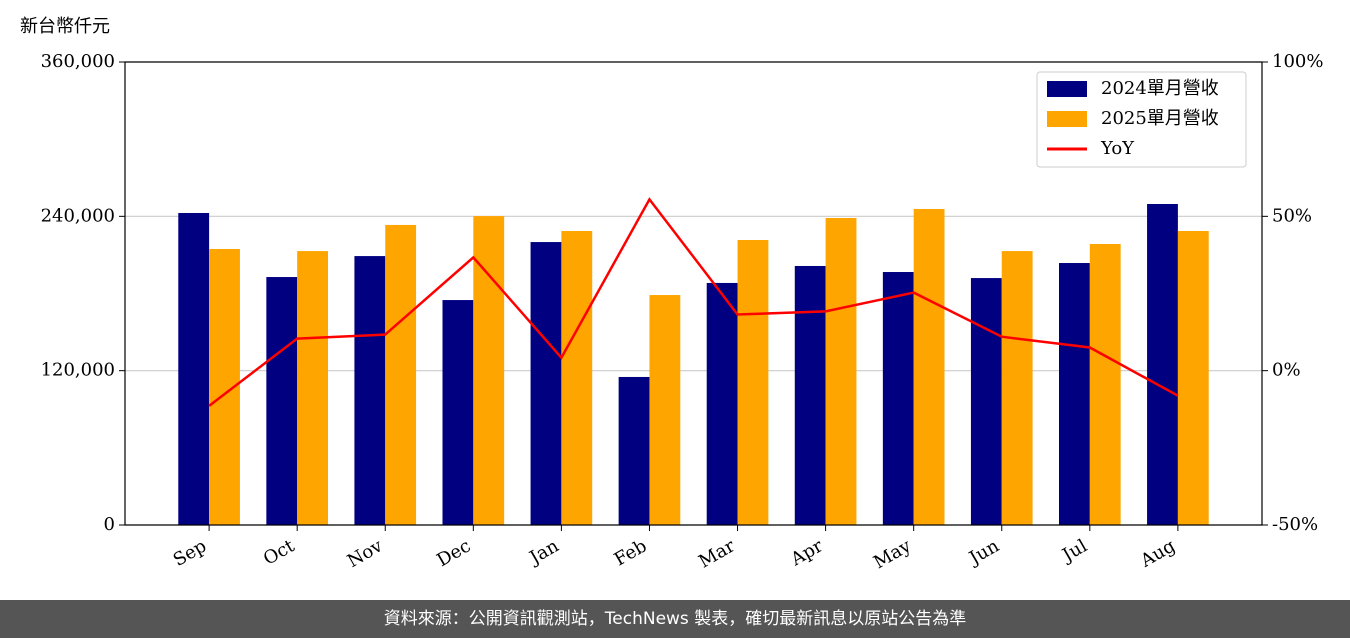  What do you see at coordinates (1157, 553) in the screenshot?
I see `x-tick-label: Aug` at bounding box center [1157, 553].